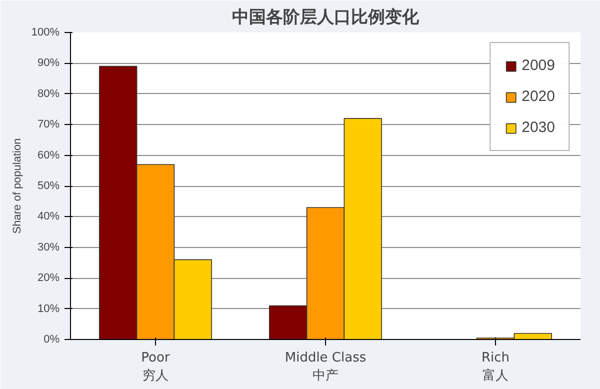 Image resolution: width=600 pixels, height=389 pixels. I want to click on y-tick-label: 40%, so click(48, 216).